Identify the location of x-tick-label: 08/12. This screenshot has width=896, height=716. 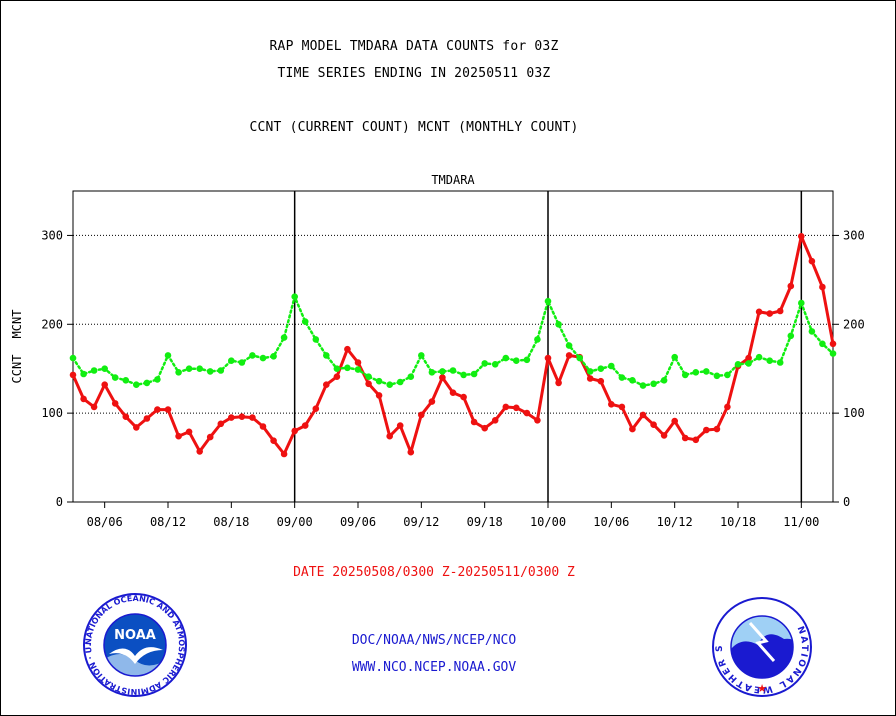
(168, 522).